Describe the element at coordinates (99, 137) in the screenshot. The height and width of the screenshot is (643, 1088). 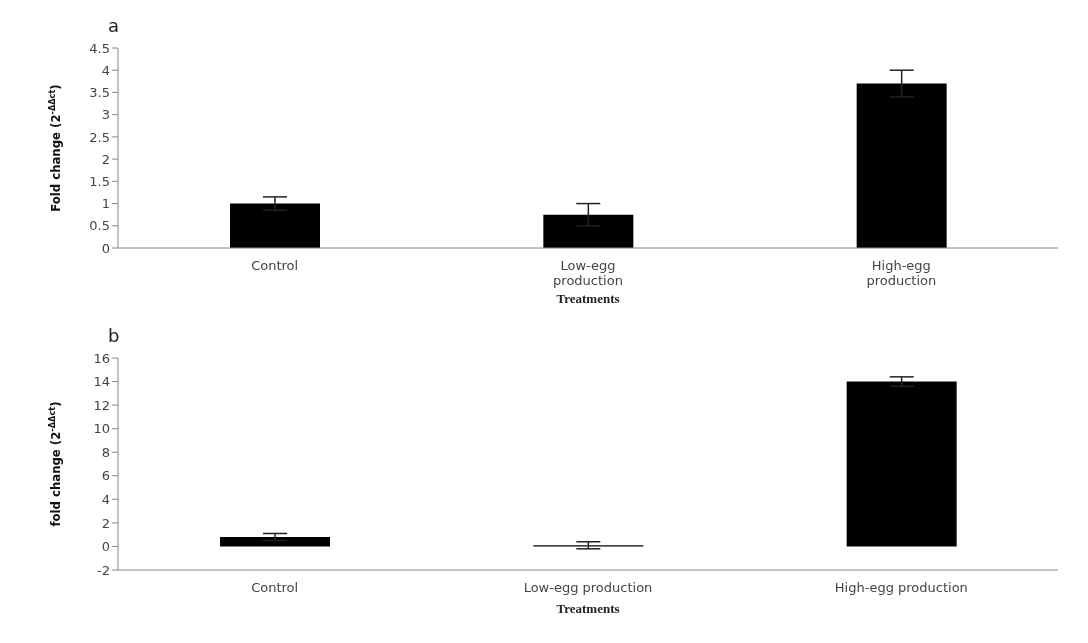
I see `y-tick-label: 2.5` at that location.